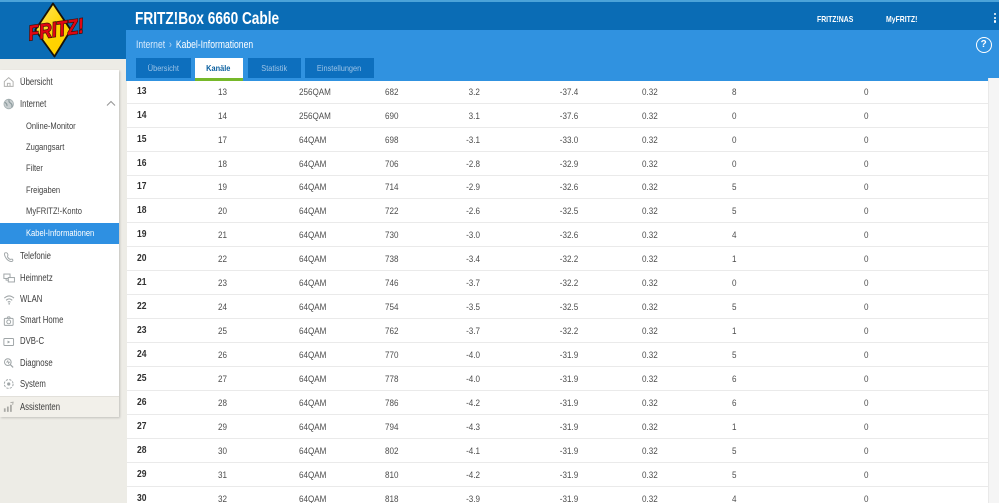  What do you see at coordinates (56, 30) in the screenshot?
I see `svg-text: FRITZ!` at bounding box center [56, 30].